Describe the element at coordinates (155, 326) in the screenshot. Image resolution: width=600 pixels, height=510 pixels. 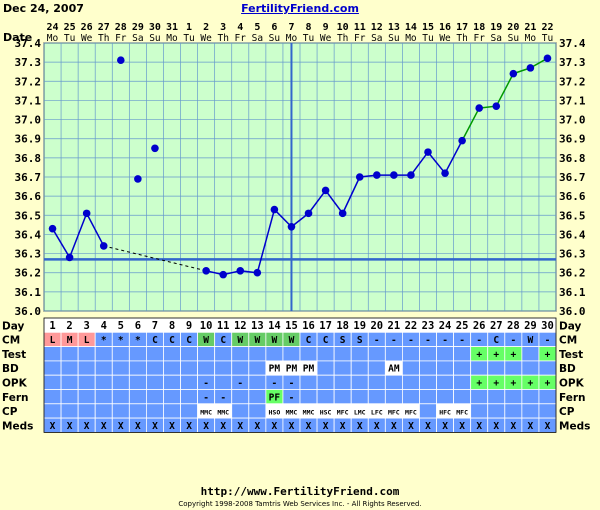
I see `day-value: 7` at that location.